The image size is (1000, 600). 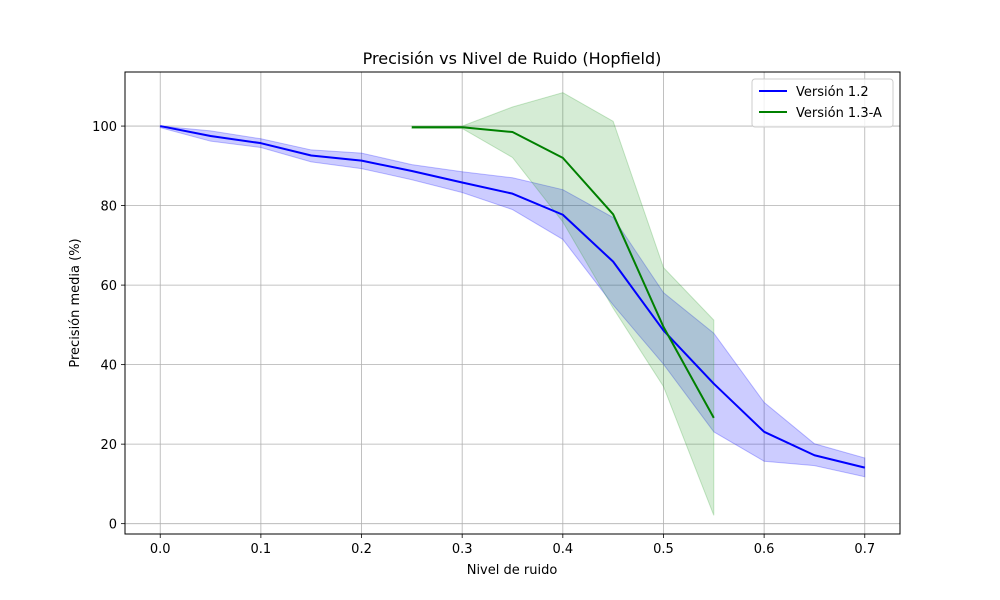 I want to click on y-tick-label: 20, so click(x=108, y=445).